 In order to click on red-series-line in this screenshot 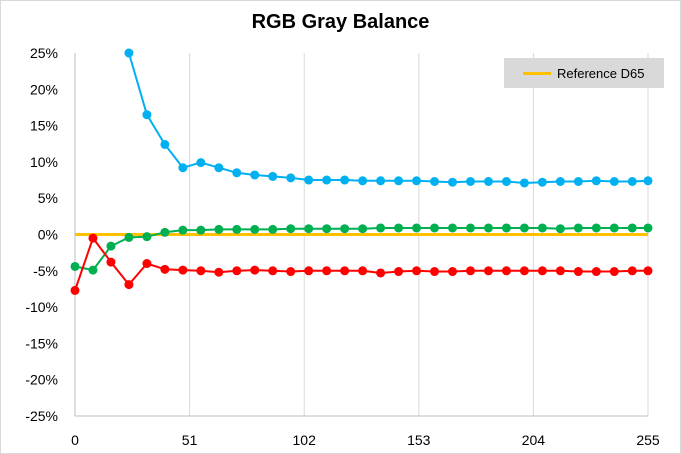, I will do `click(361, 264)`.